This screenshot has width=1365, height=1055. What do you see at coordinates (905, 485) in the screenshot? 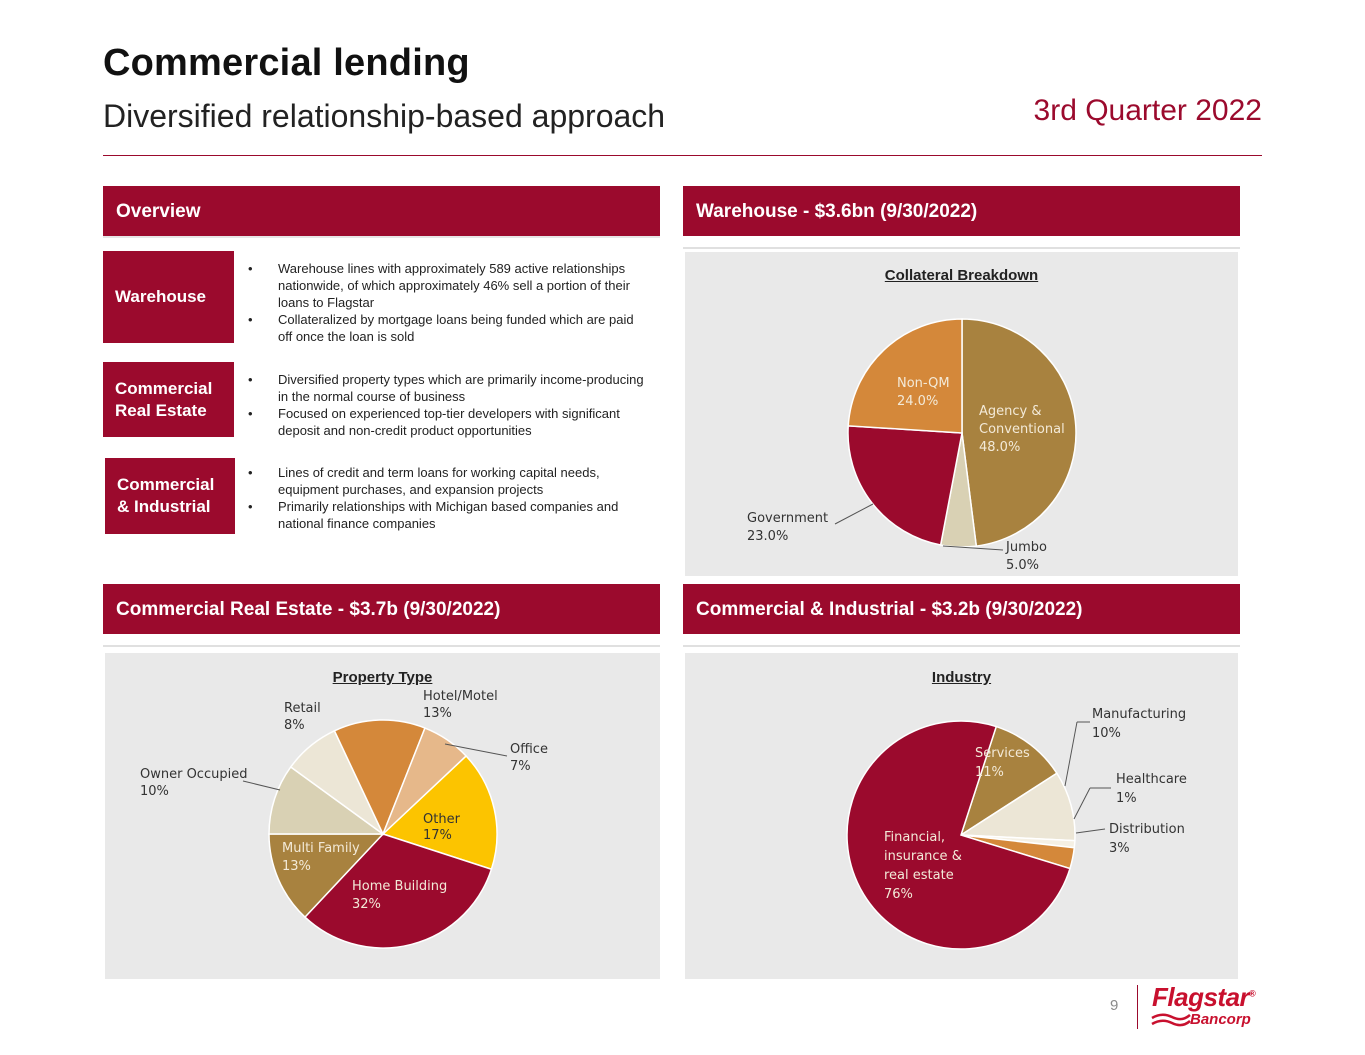
I see `pie-slice-government` at bounding box center [905, 485].